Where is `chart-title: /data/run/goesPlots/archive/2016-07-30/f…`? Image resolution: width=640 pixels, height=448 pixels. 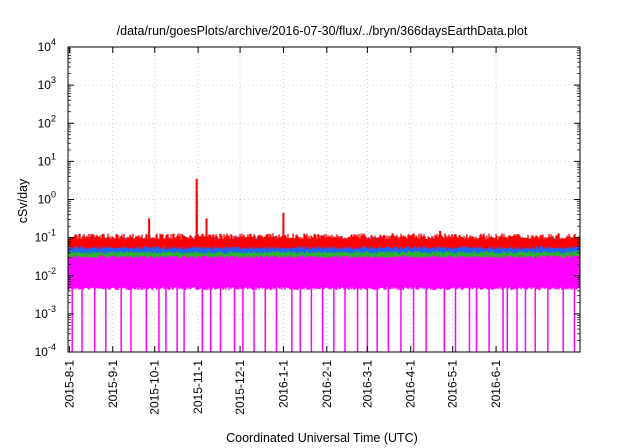
chart-title: /data/run/goesPlots/archive/2016-07-30/f… is located at coordinates (322, 31).